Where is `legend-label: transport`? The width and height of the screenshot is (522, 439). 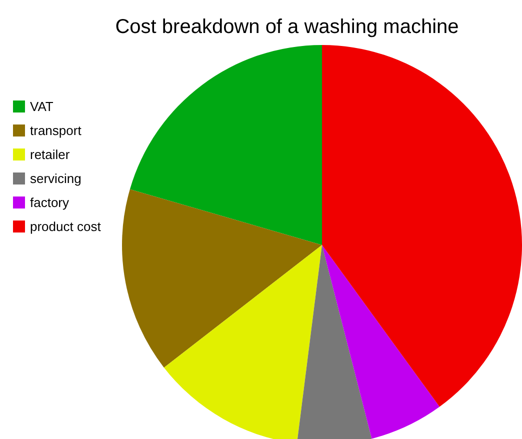
legend-label: transport is located at coordinates (56, 130).